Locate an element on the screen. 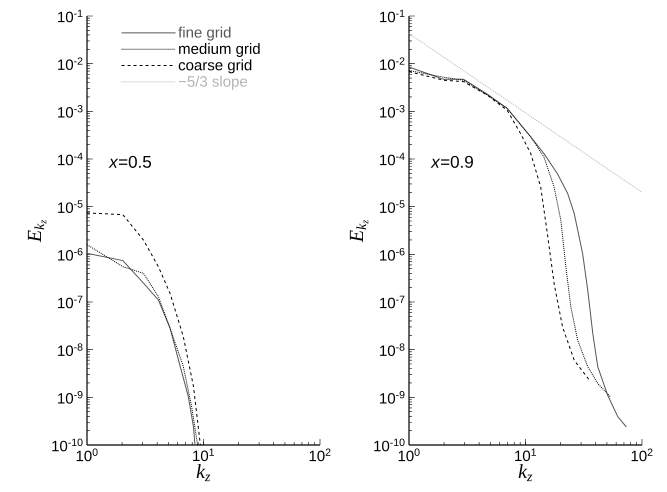  annotation: x=0.9 is located at coordinates (451, 162).